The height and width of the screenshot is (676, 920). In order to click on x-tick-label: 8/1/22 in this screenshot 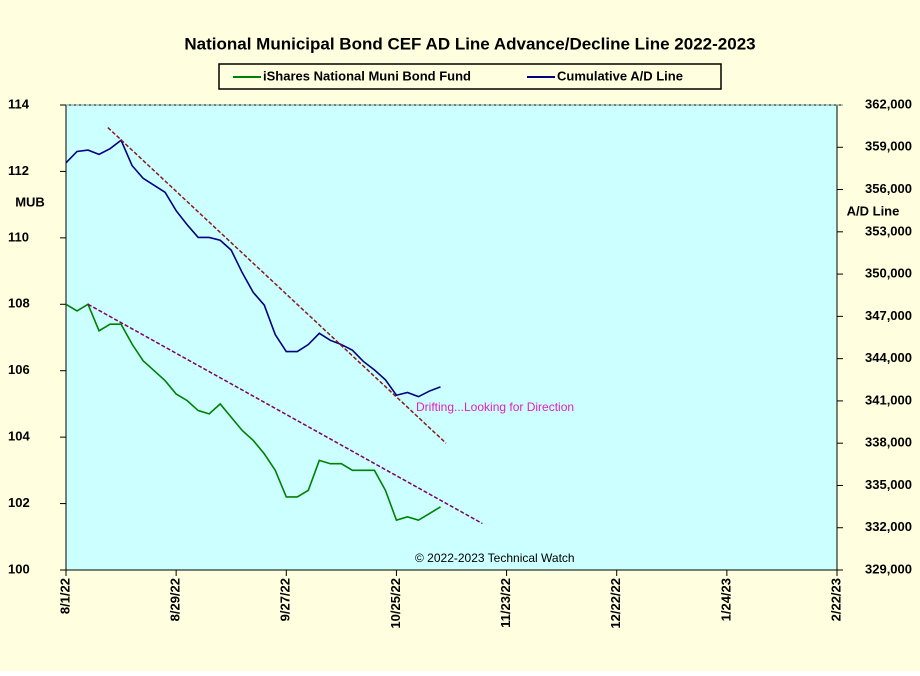, I will do `click(64, 596)`.